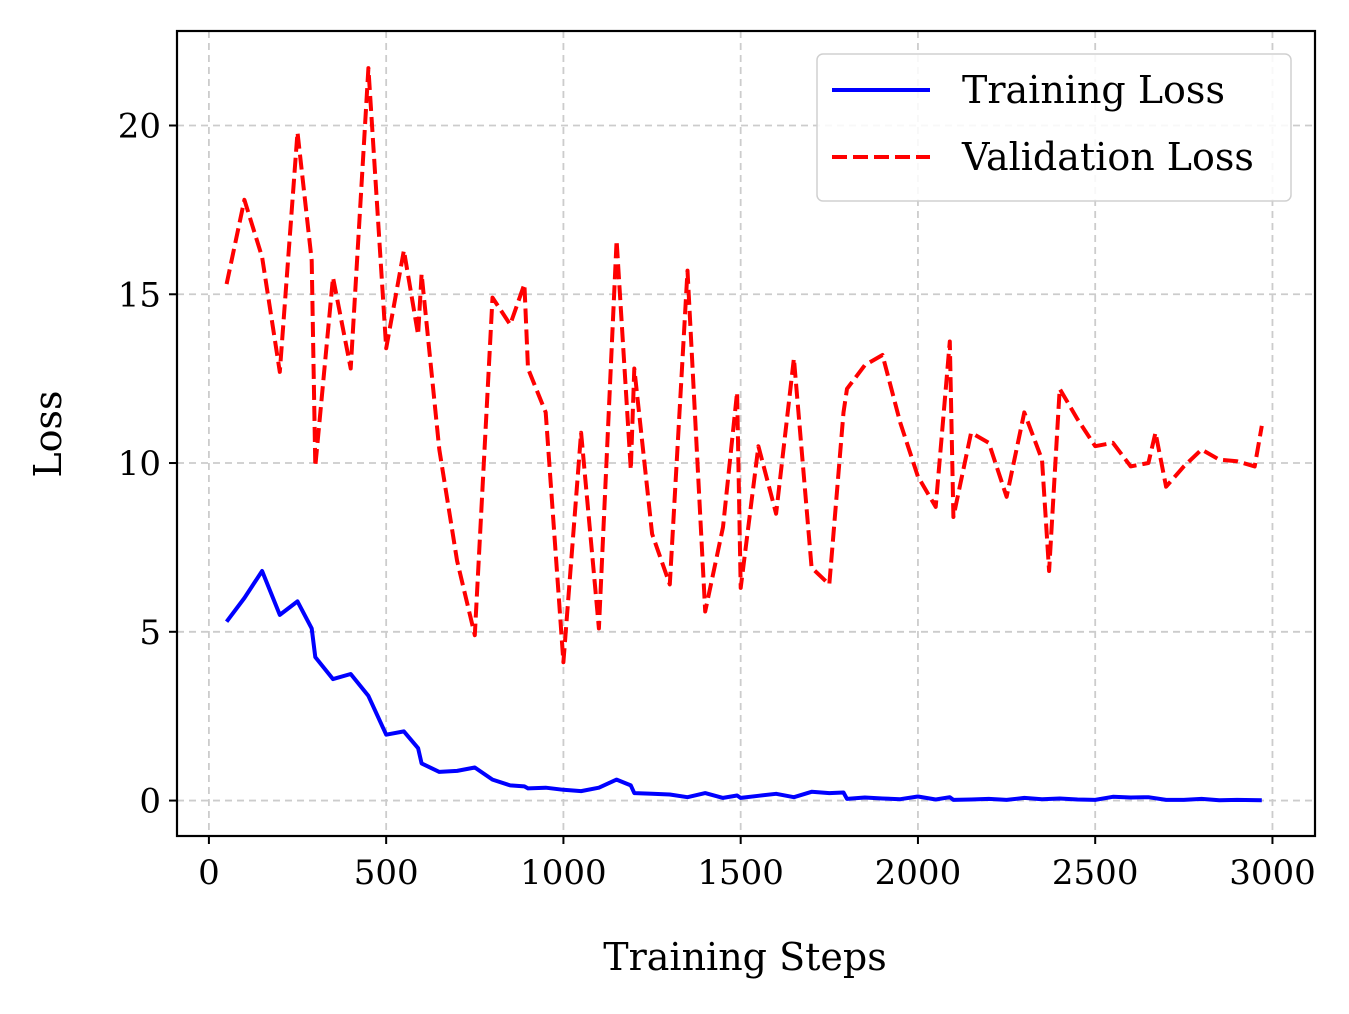 Image resolution: width=1349 pixels, height=1014 pixels. I want to click on x-tick-label: 3000, so click(1272, 873).